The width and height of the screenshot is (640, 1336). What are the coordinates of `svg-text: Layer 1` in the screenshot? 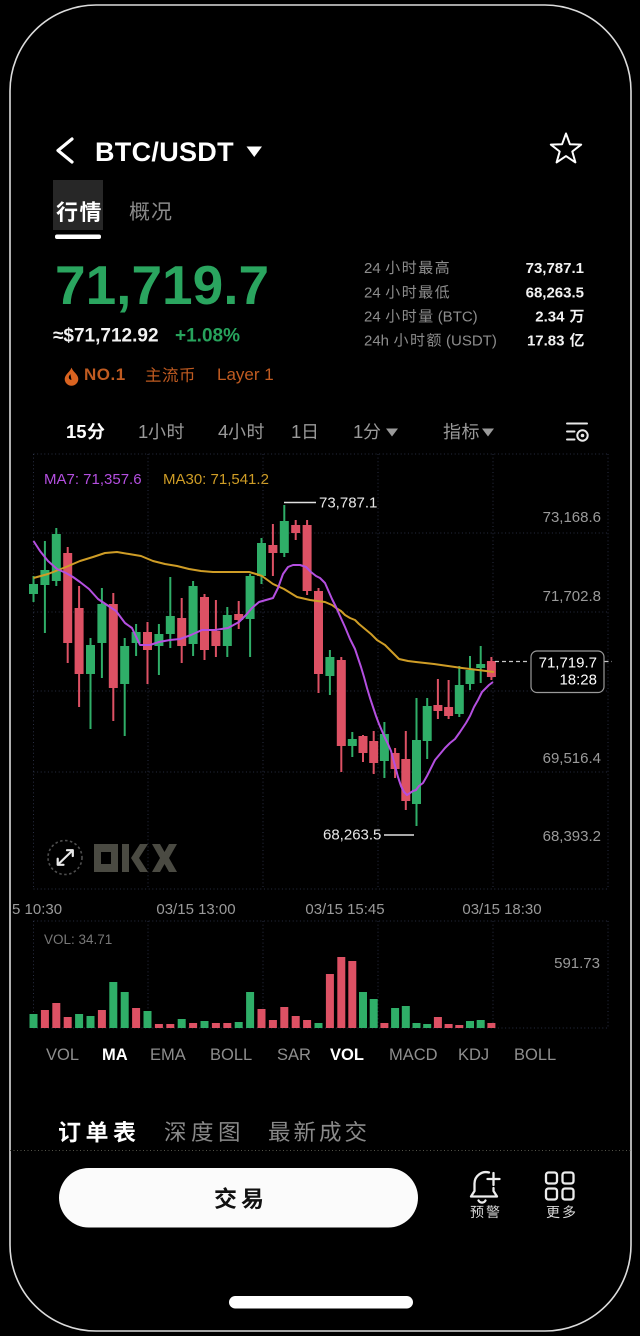 It's located at (245, 374).